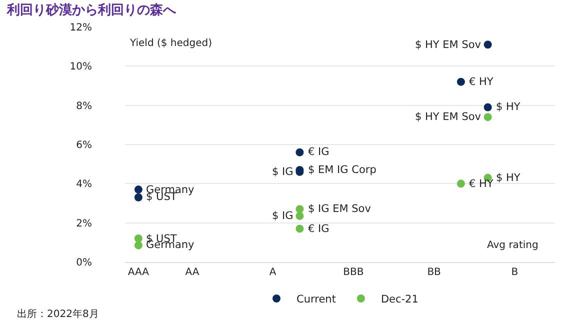 Image resolution: width=567 pixels, height=326 pixels. Describe the element at coordinates (84, 145) in the screenshot. I see `y-tick-label: 6%` at that location.